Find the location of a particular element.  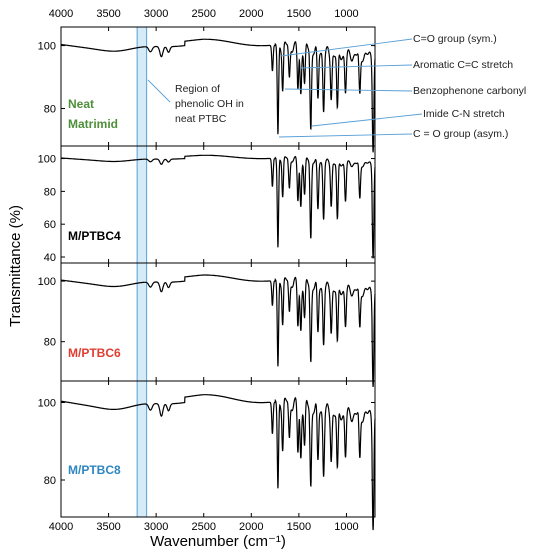

x-tick-label-bottom: 3000 is located at coordinates (156, 527).